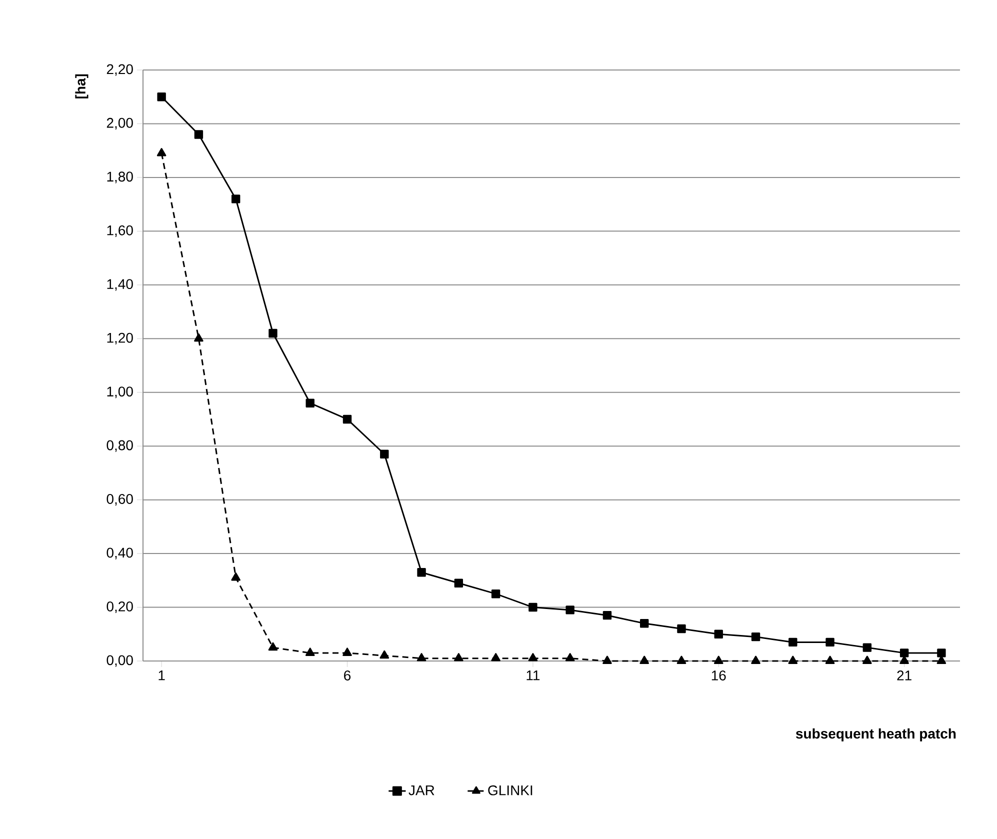 Image resolution: width=997 pixels, height=839 pixels. What do you see at coordinates (119, 446) in the screenshot?
I see `y-tick-label: 0,80` at bounding box center [119, 446].